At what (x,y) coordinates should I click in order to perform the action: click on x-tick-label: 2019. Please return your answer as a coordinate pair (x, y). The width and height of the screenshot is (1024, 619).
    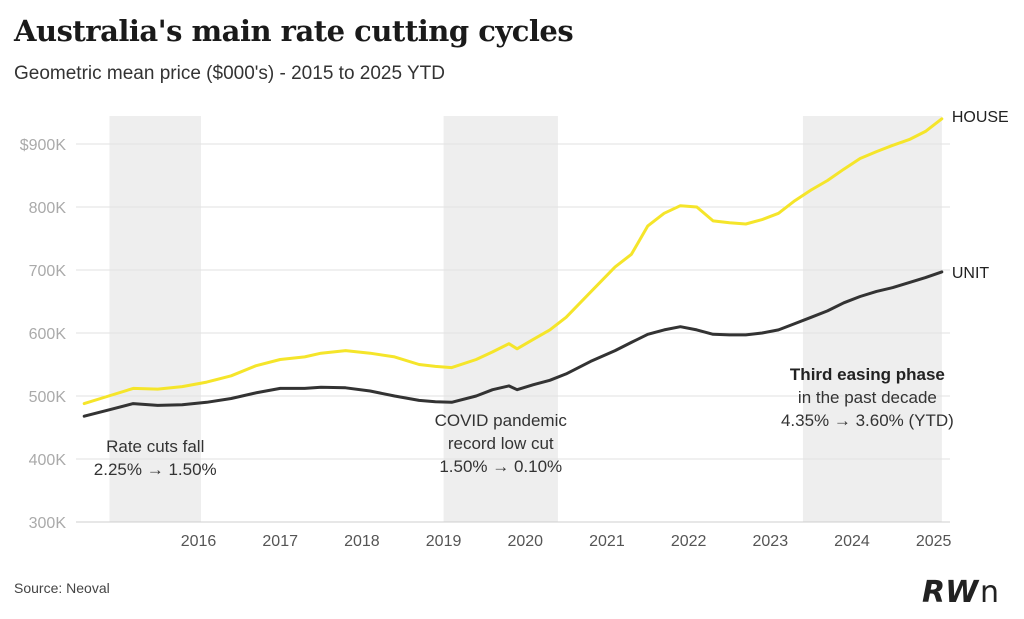
    Looking at the image, I should click on (444, 541).